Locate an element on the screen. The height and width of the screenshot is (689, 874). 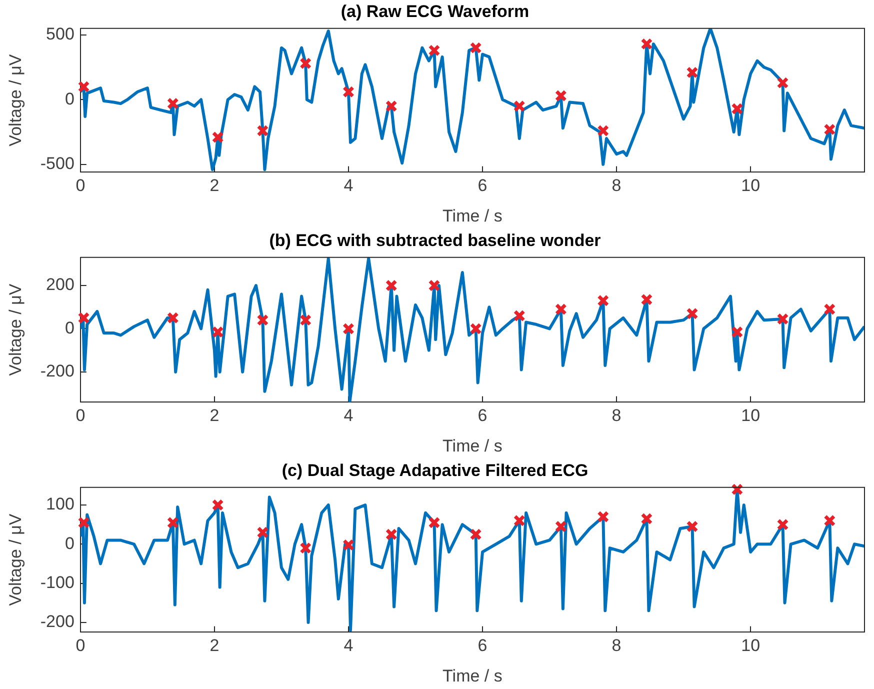
y-tick-label: 200 is located at coordinates (60, 284).